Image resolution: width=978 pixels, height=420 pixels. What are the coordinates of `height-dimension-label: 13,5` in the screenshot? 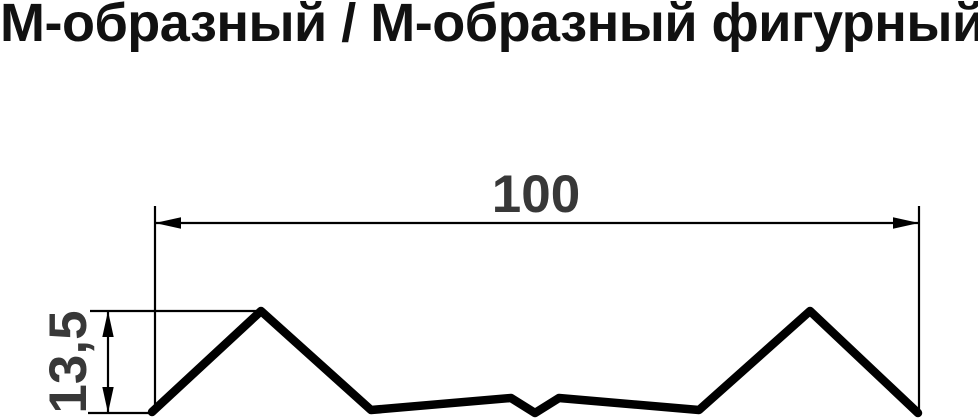 It's located at (68, 361).